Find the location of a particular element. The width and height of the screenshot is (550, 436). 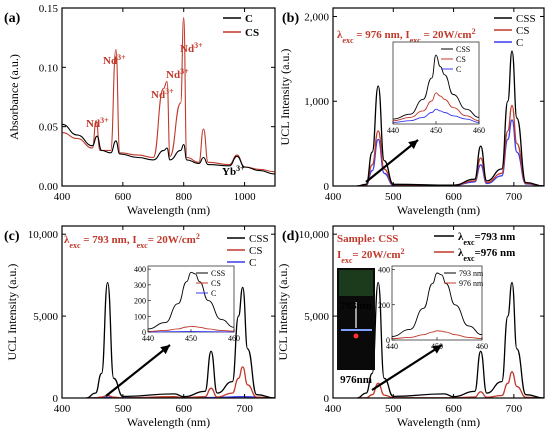

series-line-exc793nm is located at coordinates (450, 339).